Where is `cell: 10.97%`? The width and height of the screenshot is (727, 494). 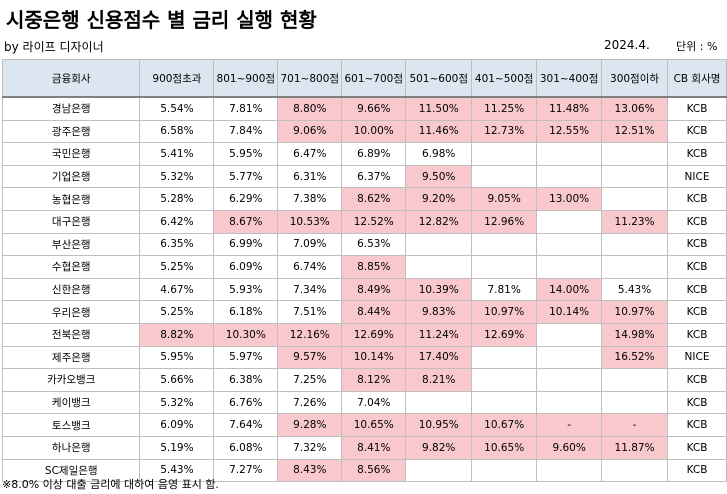
cell: 10.97% is located at coordinates (634, 312).